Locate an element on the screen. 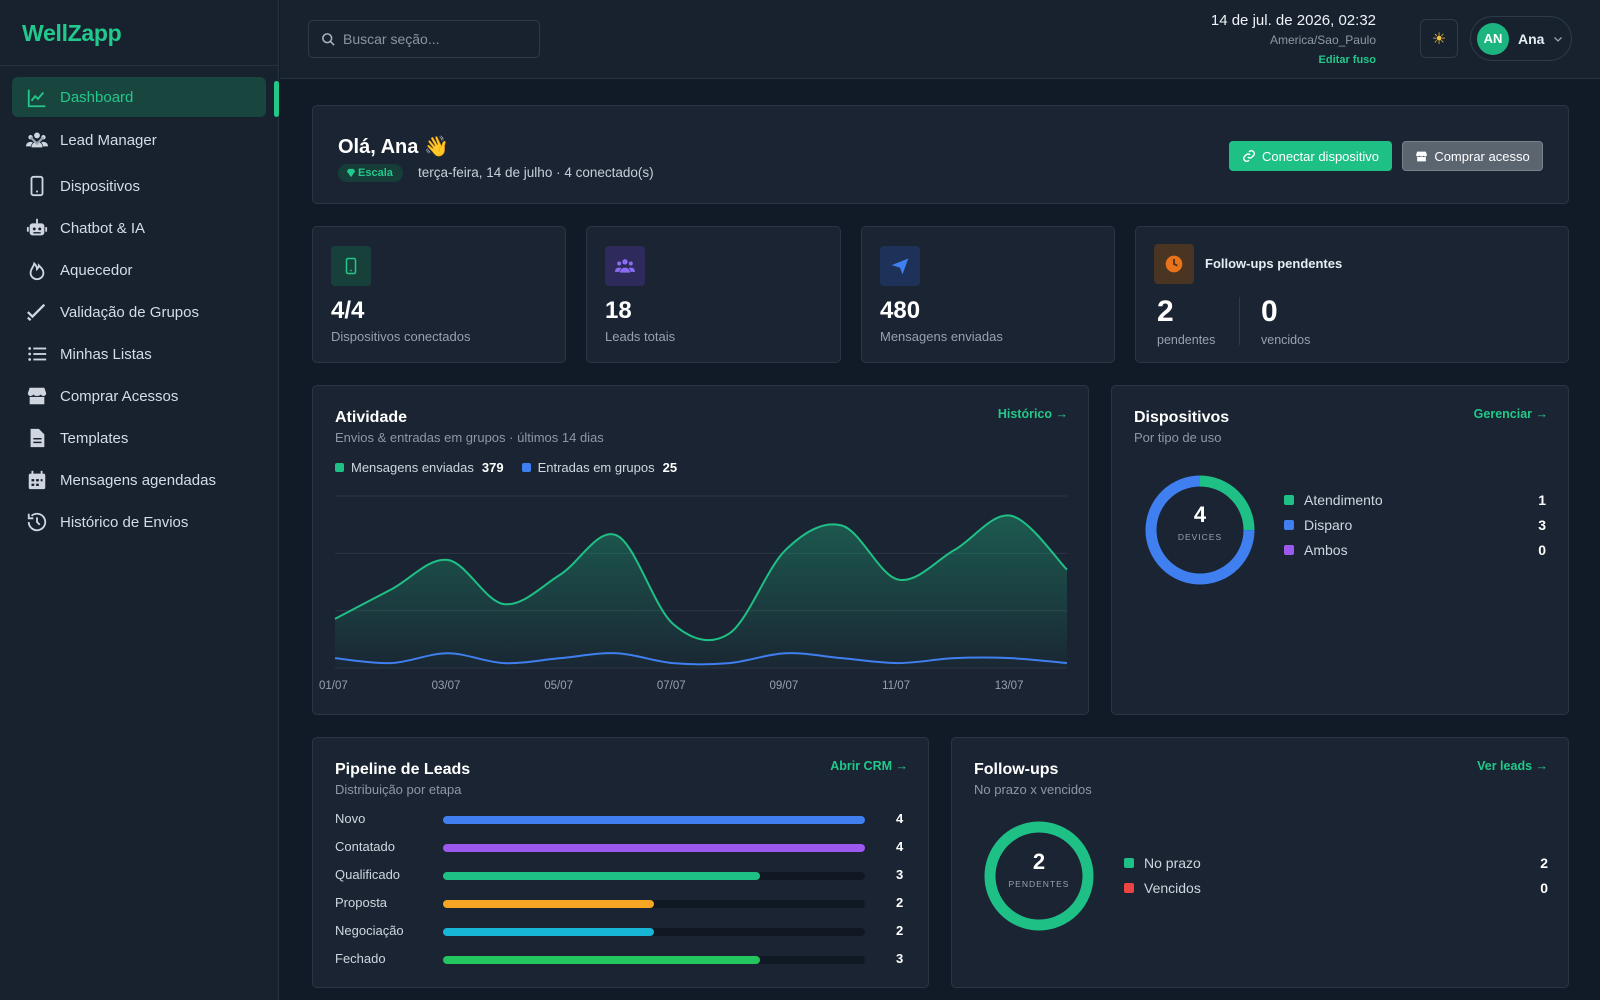 This screenshot has height=1000, width=1600. sun-icon: ☀ is located at coordinates (1439, 39).